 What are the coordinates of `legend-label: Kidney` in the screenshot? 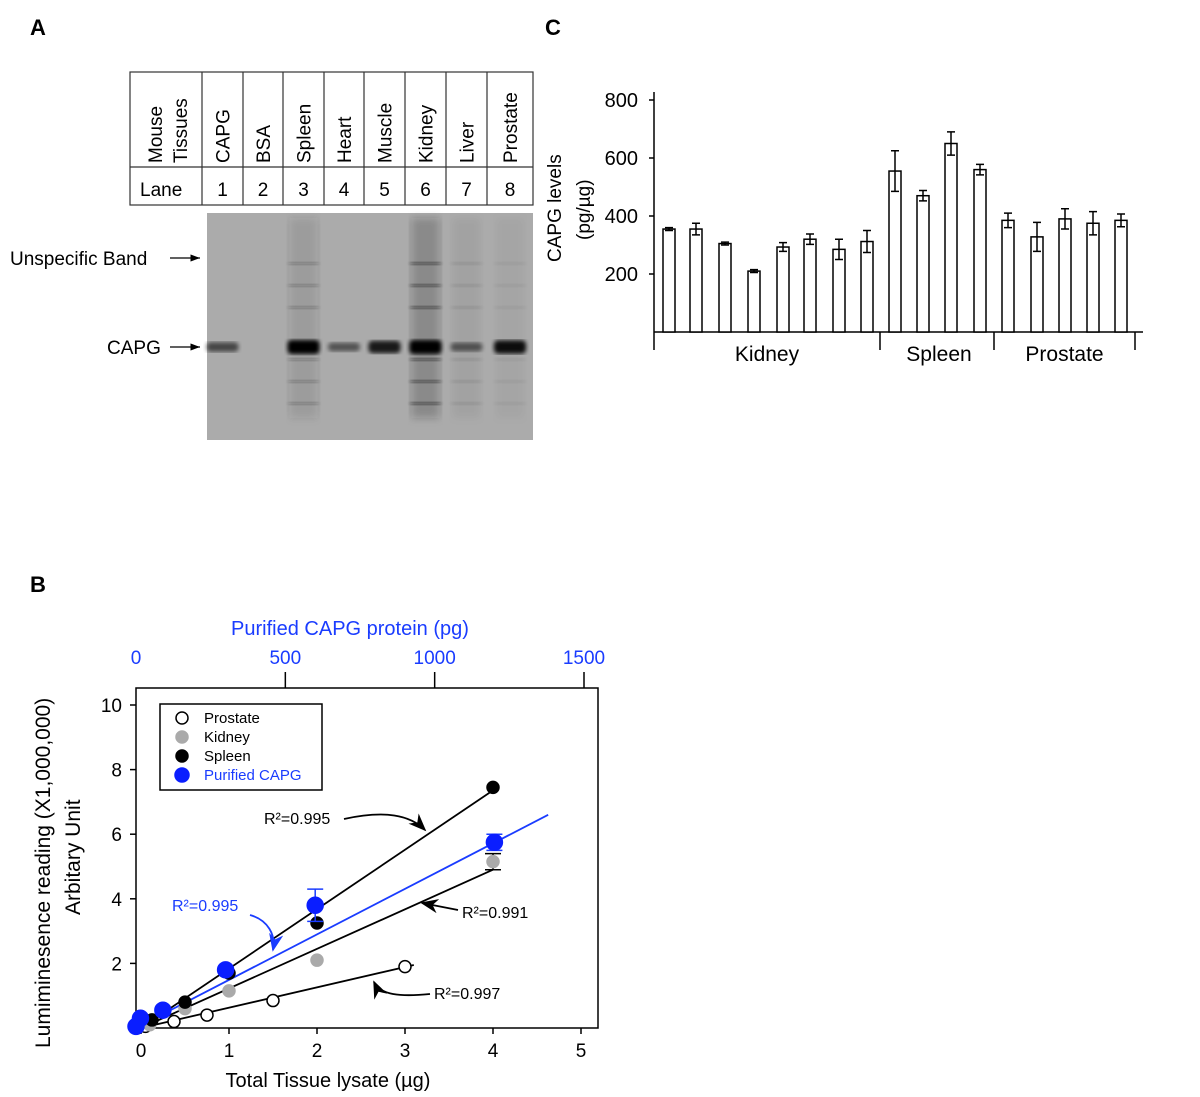 It's located at (227, 737).